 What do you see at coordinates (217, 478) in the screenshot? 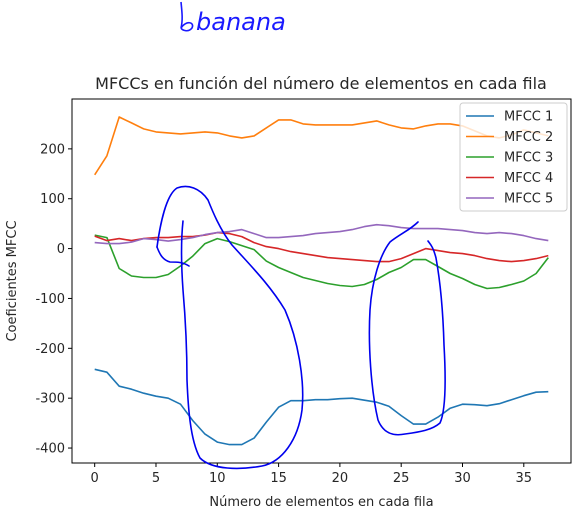
I see `x-tick-label: 10` at bounding box center [217, 478].